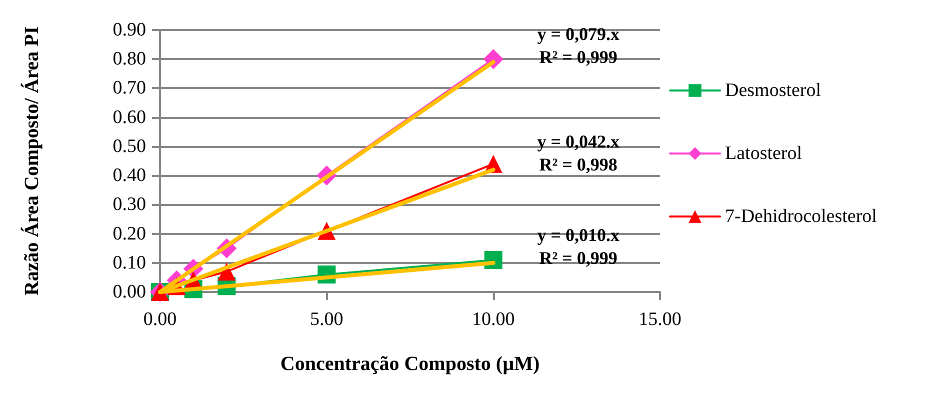 This screenshot has height=411, width=940. Describe the element at coordinates (578, 164) in the screenshot. I see `annotation: R² = 0,998` at that location.